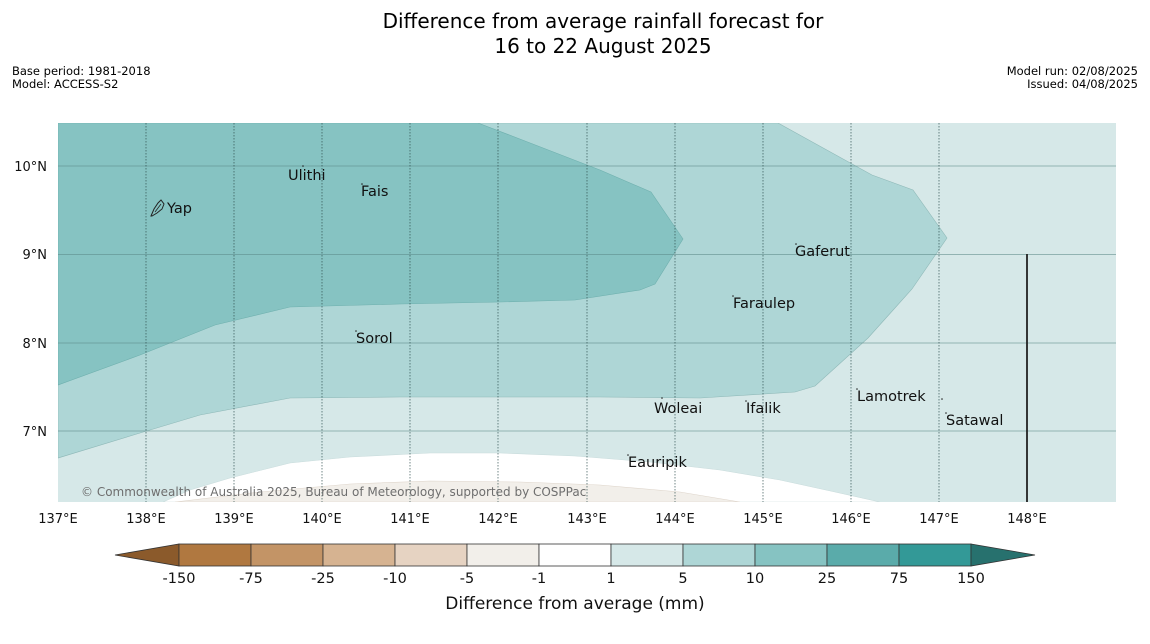 The height and width of the screenshot is (644, 1150). Describe the element at coordinates (30, 167) in the screenshot. I see `lat-label: 10°N` at that location.